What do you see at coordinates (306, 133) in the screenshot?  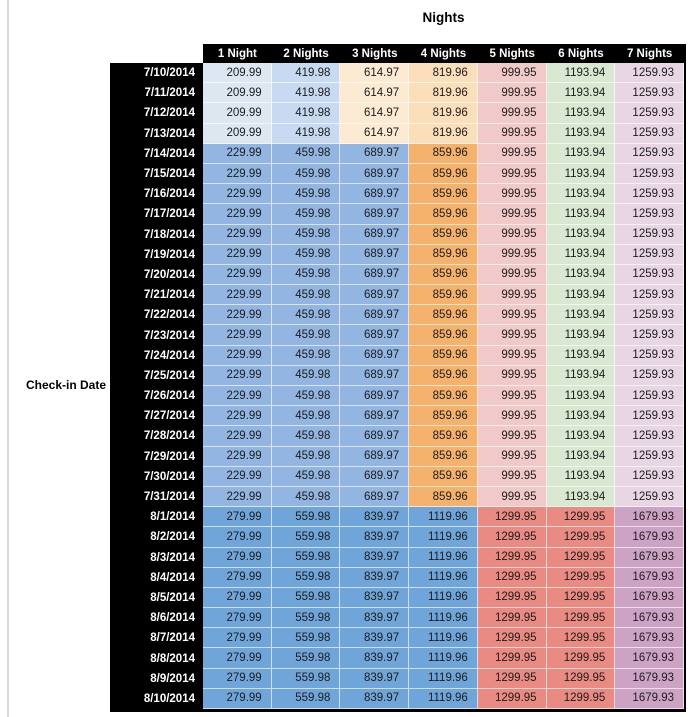 I see `price-cell: 419.98` at bounding box center [306, 133].